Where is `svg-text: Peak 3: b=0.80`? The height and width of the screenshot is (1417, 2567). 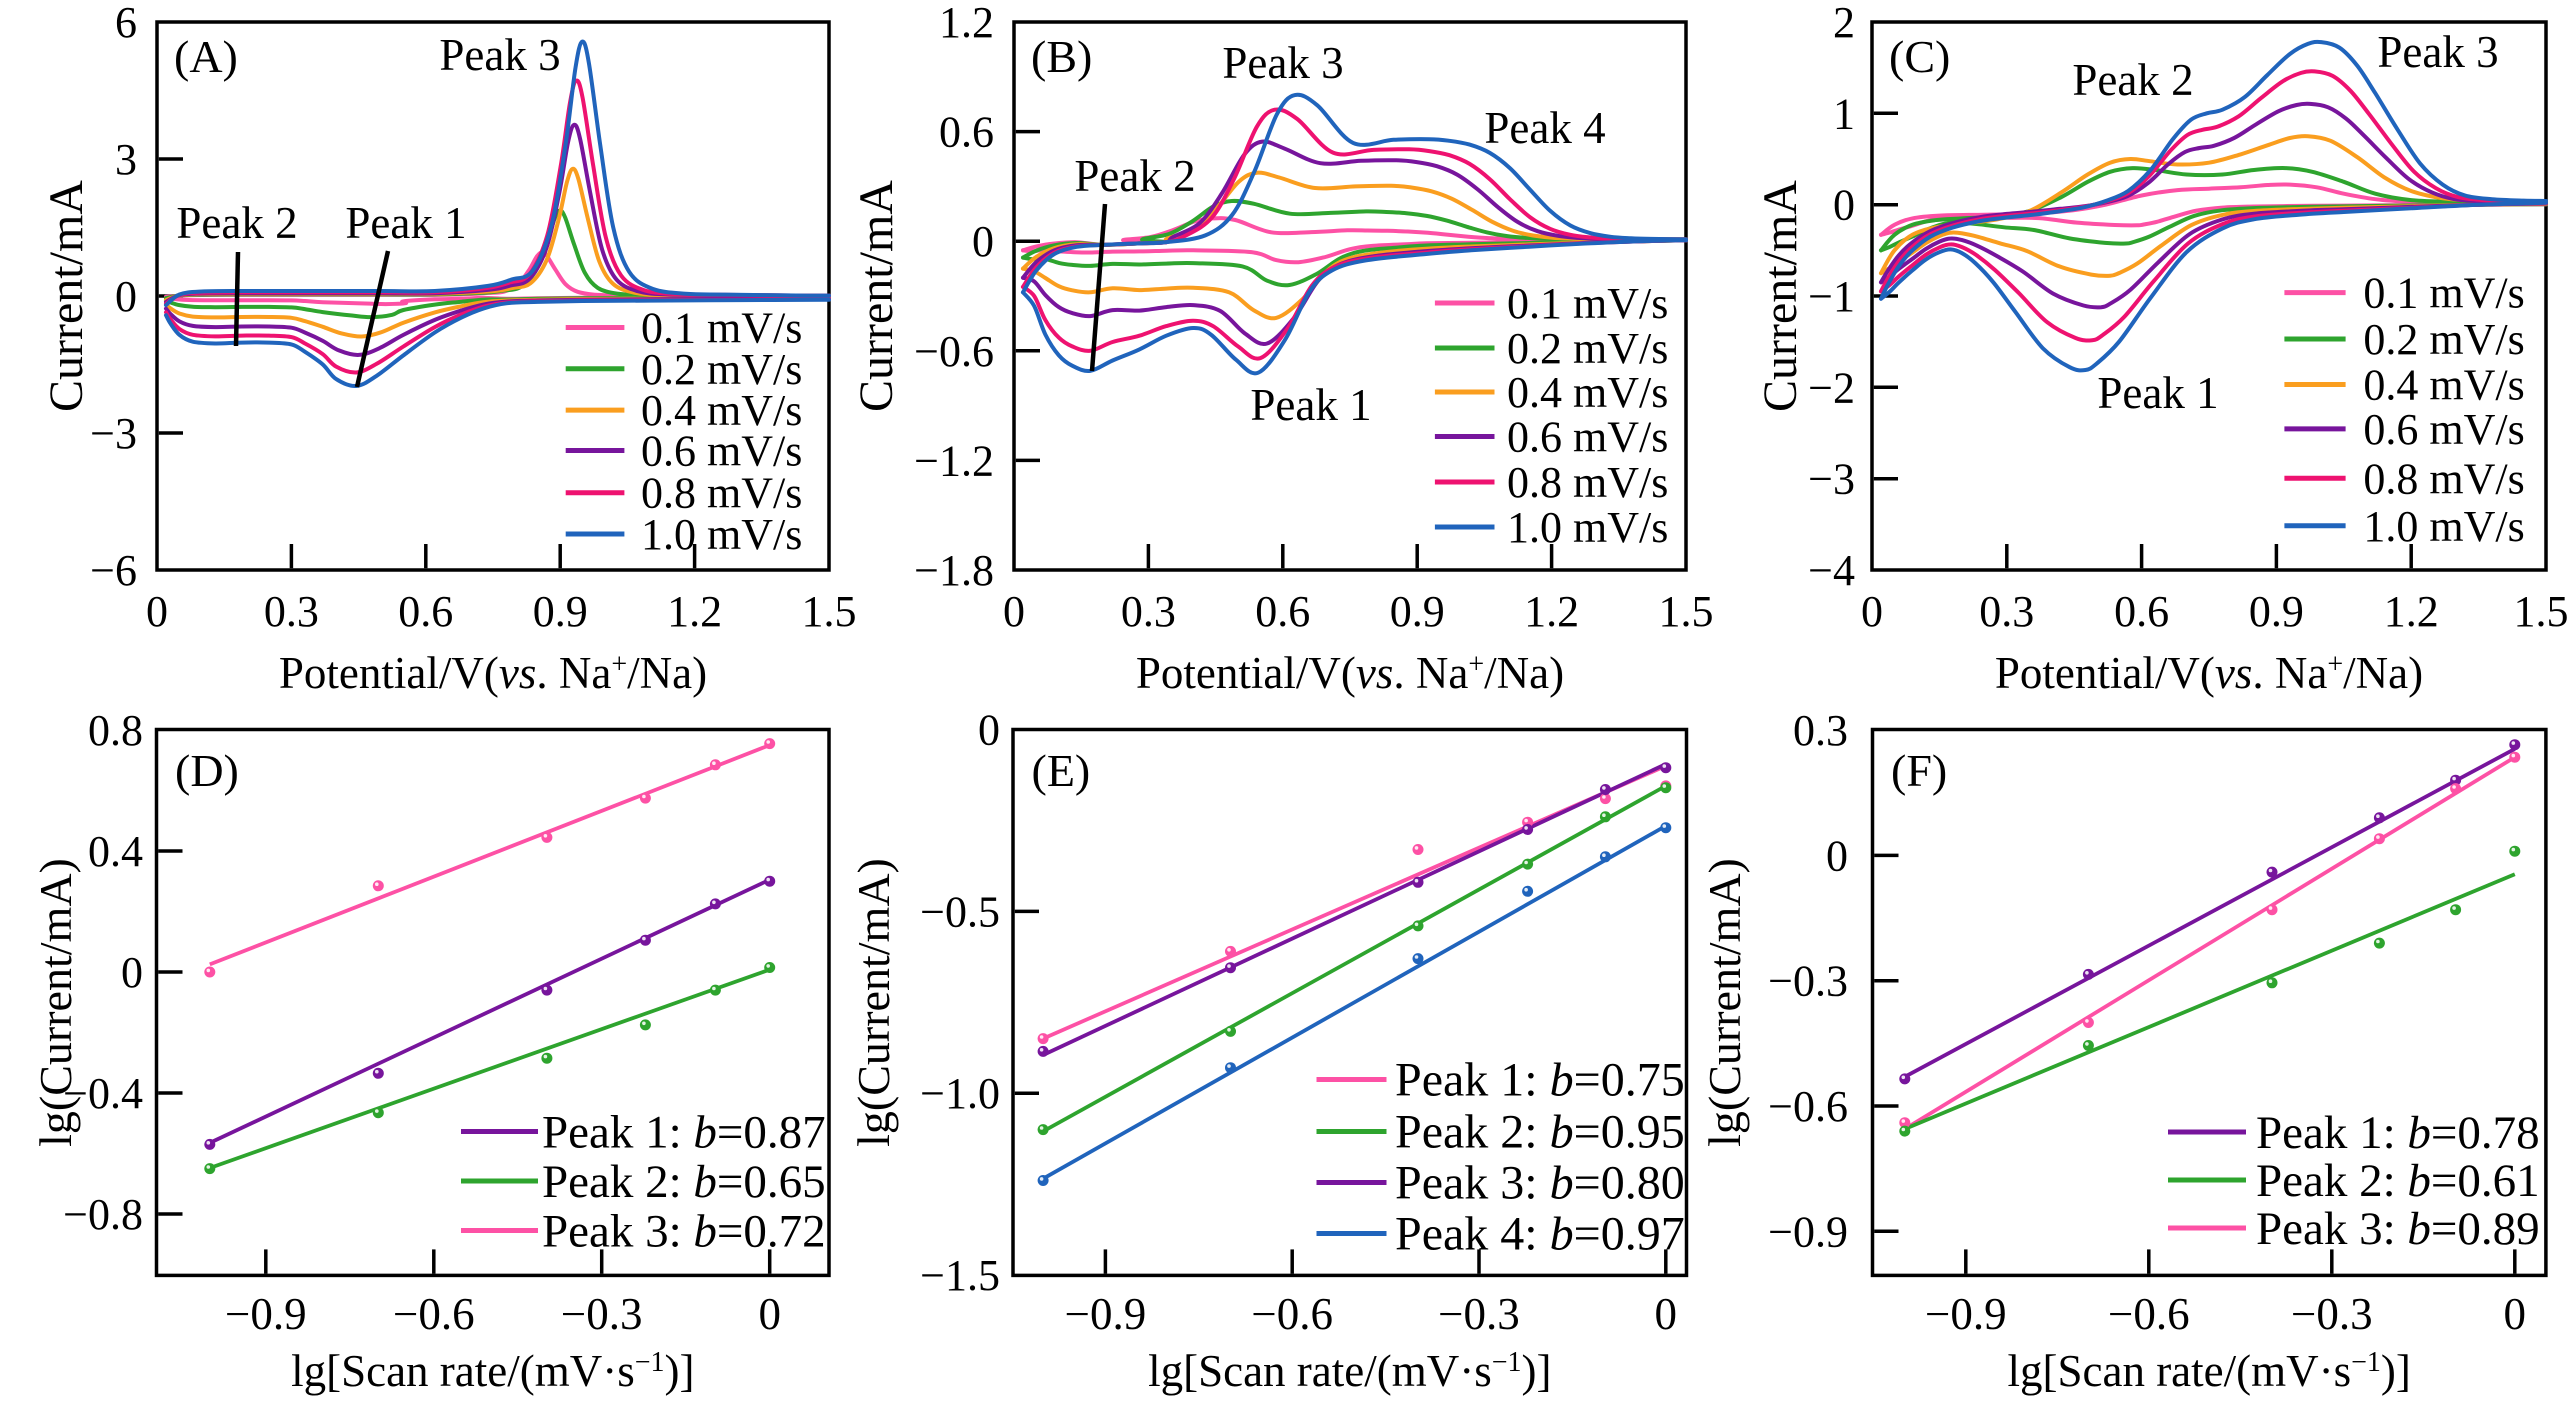
svg-text: Peak 3: b=0.80 is located at coordinates (1540, 1183).